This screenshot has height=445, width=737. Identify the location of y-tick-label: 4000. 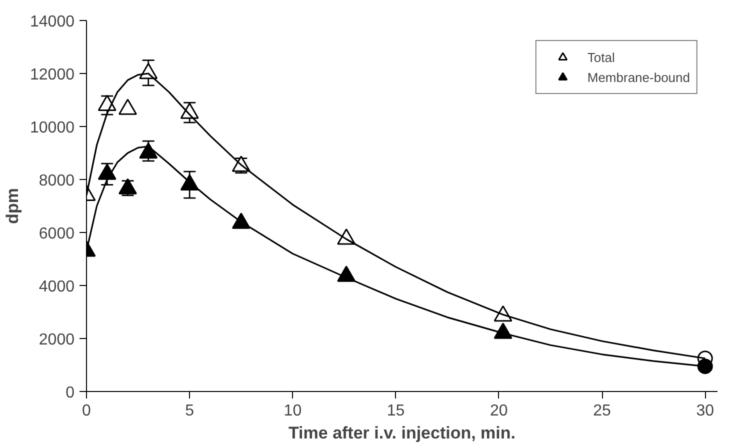
(56, 287).